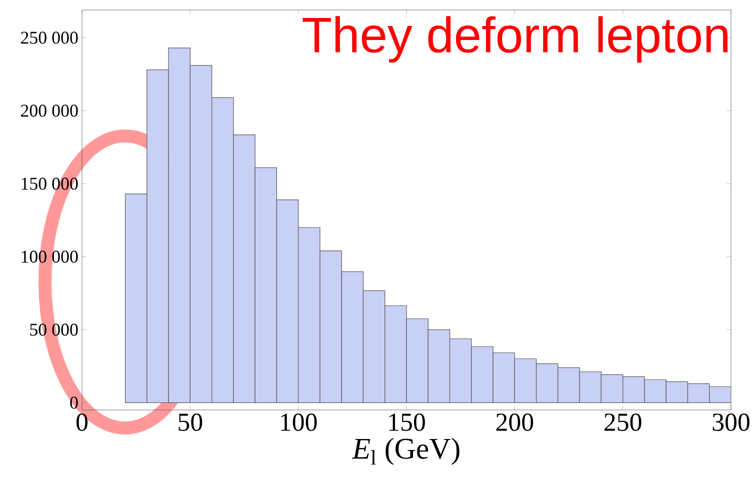  I want to click on x-tick-label: 300, so click(731, 422).